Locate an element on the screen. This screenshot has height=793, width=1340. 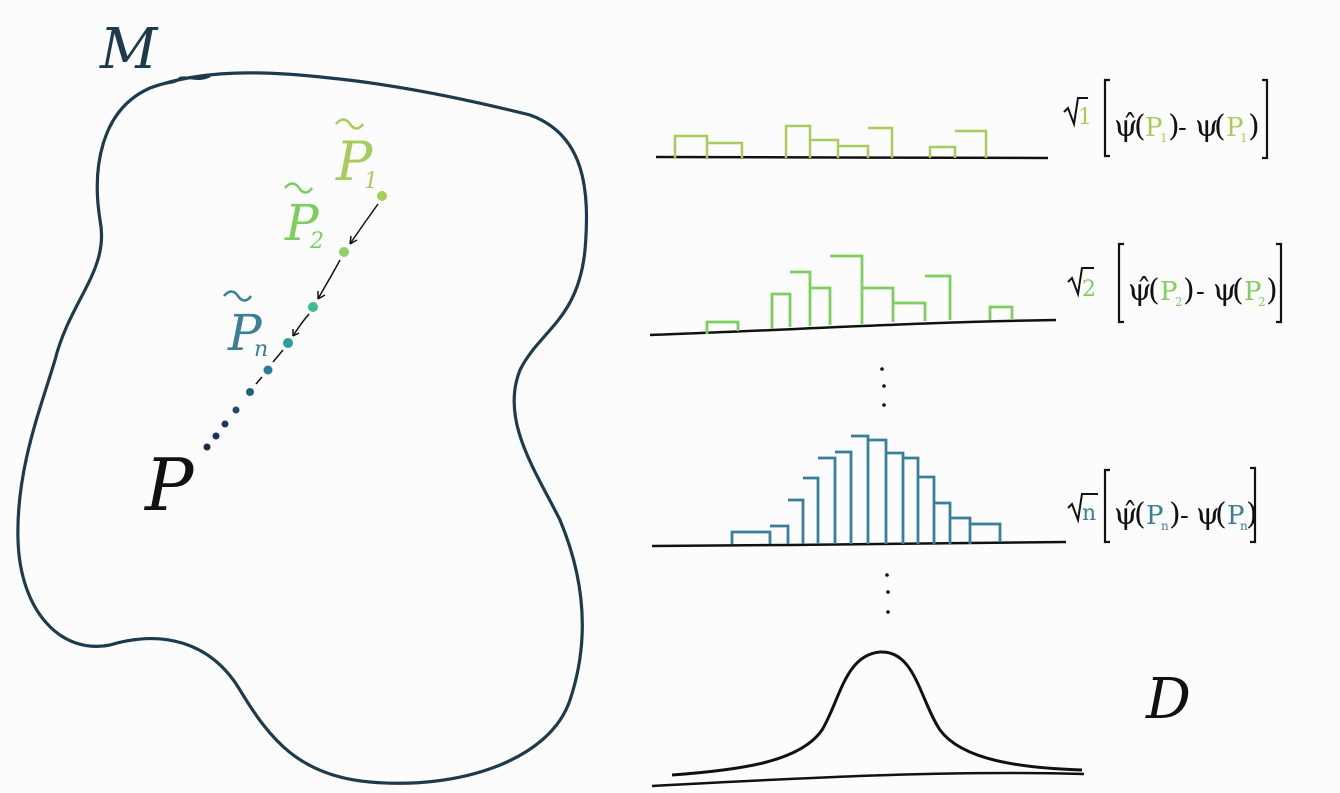
pn-label: P n is located at coordinates (245, 326).